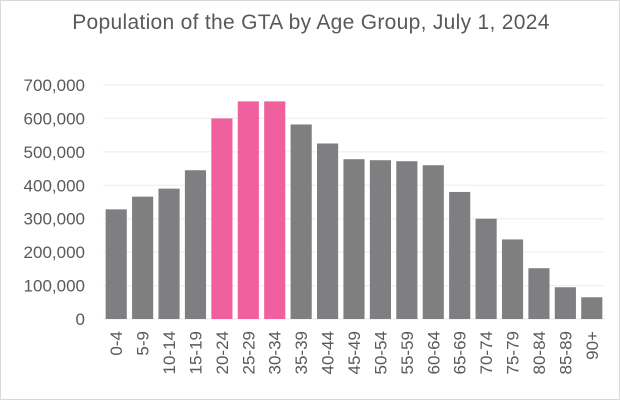 Image resolution: width=620 pixels, height=400 pixels. What do you see at coordinates (539, 352) in the screenshot?
I see `x-tick-label: 80-84` at bounding box center [539, 352].